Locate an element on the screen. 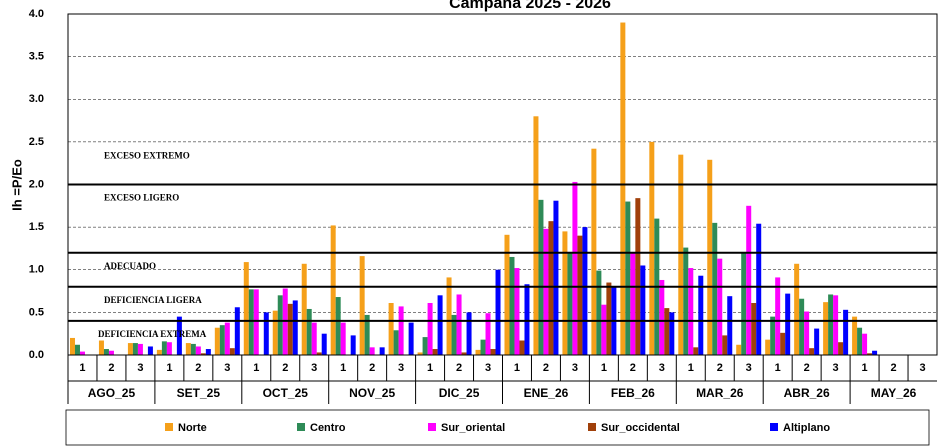  group-label: MAR_26 is located at coordinates (720, 393).